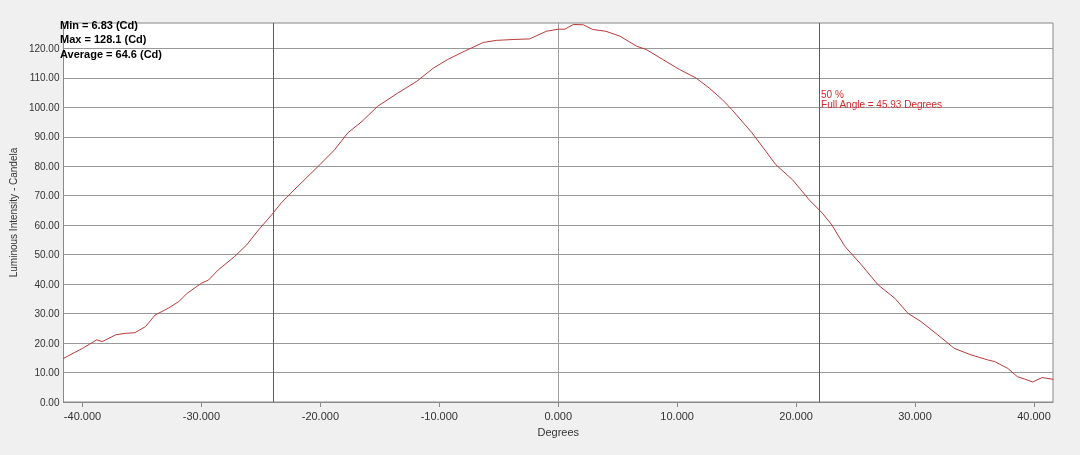 The image size is (1080, 455). What do you see at coordinates (44, 48) in the screenshot?
I see `y-tick-label: 120.00` at bounding box center [44, 48].